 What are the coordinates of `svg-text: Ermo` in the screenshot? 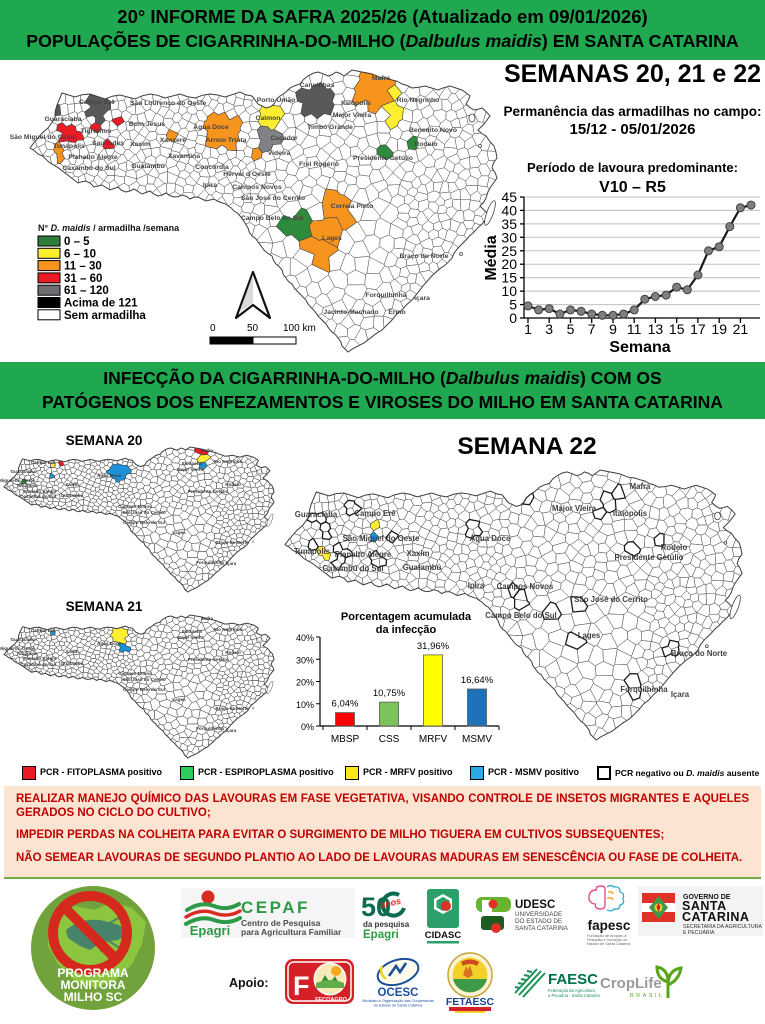 It's located at (396, 312).